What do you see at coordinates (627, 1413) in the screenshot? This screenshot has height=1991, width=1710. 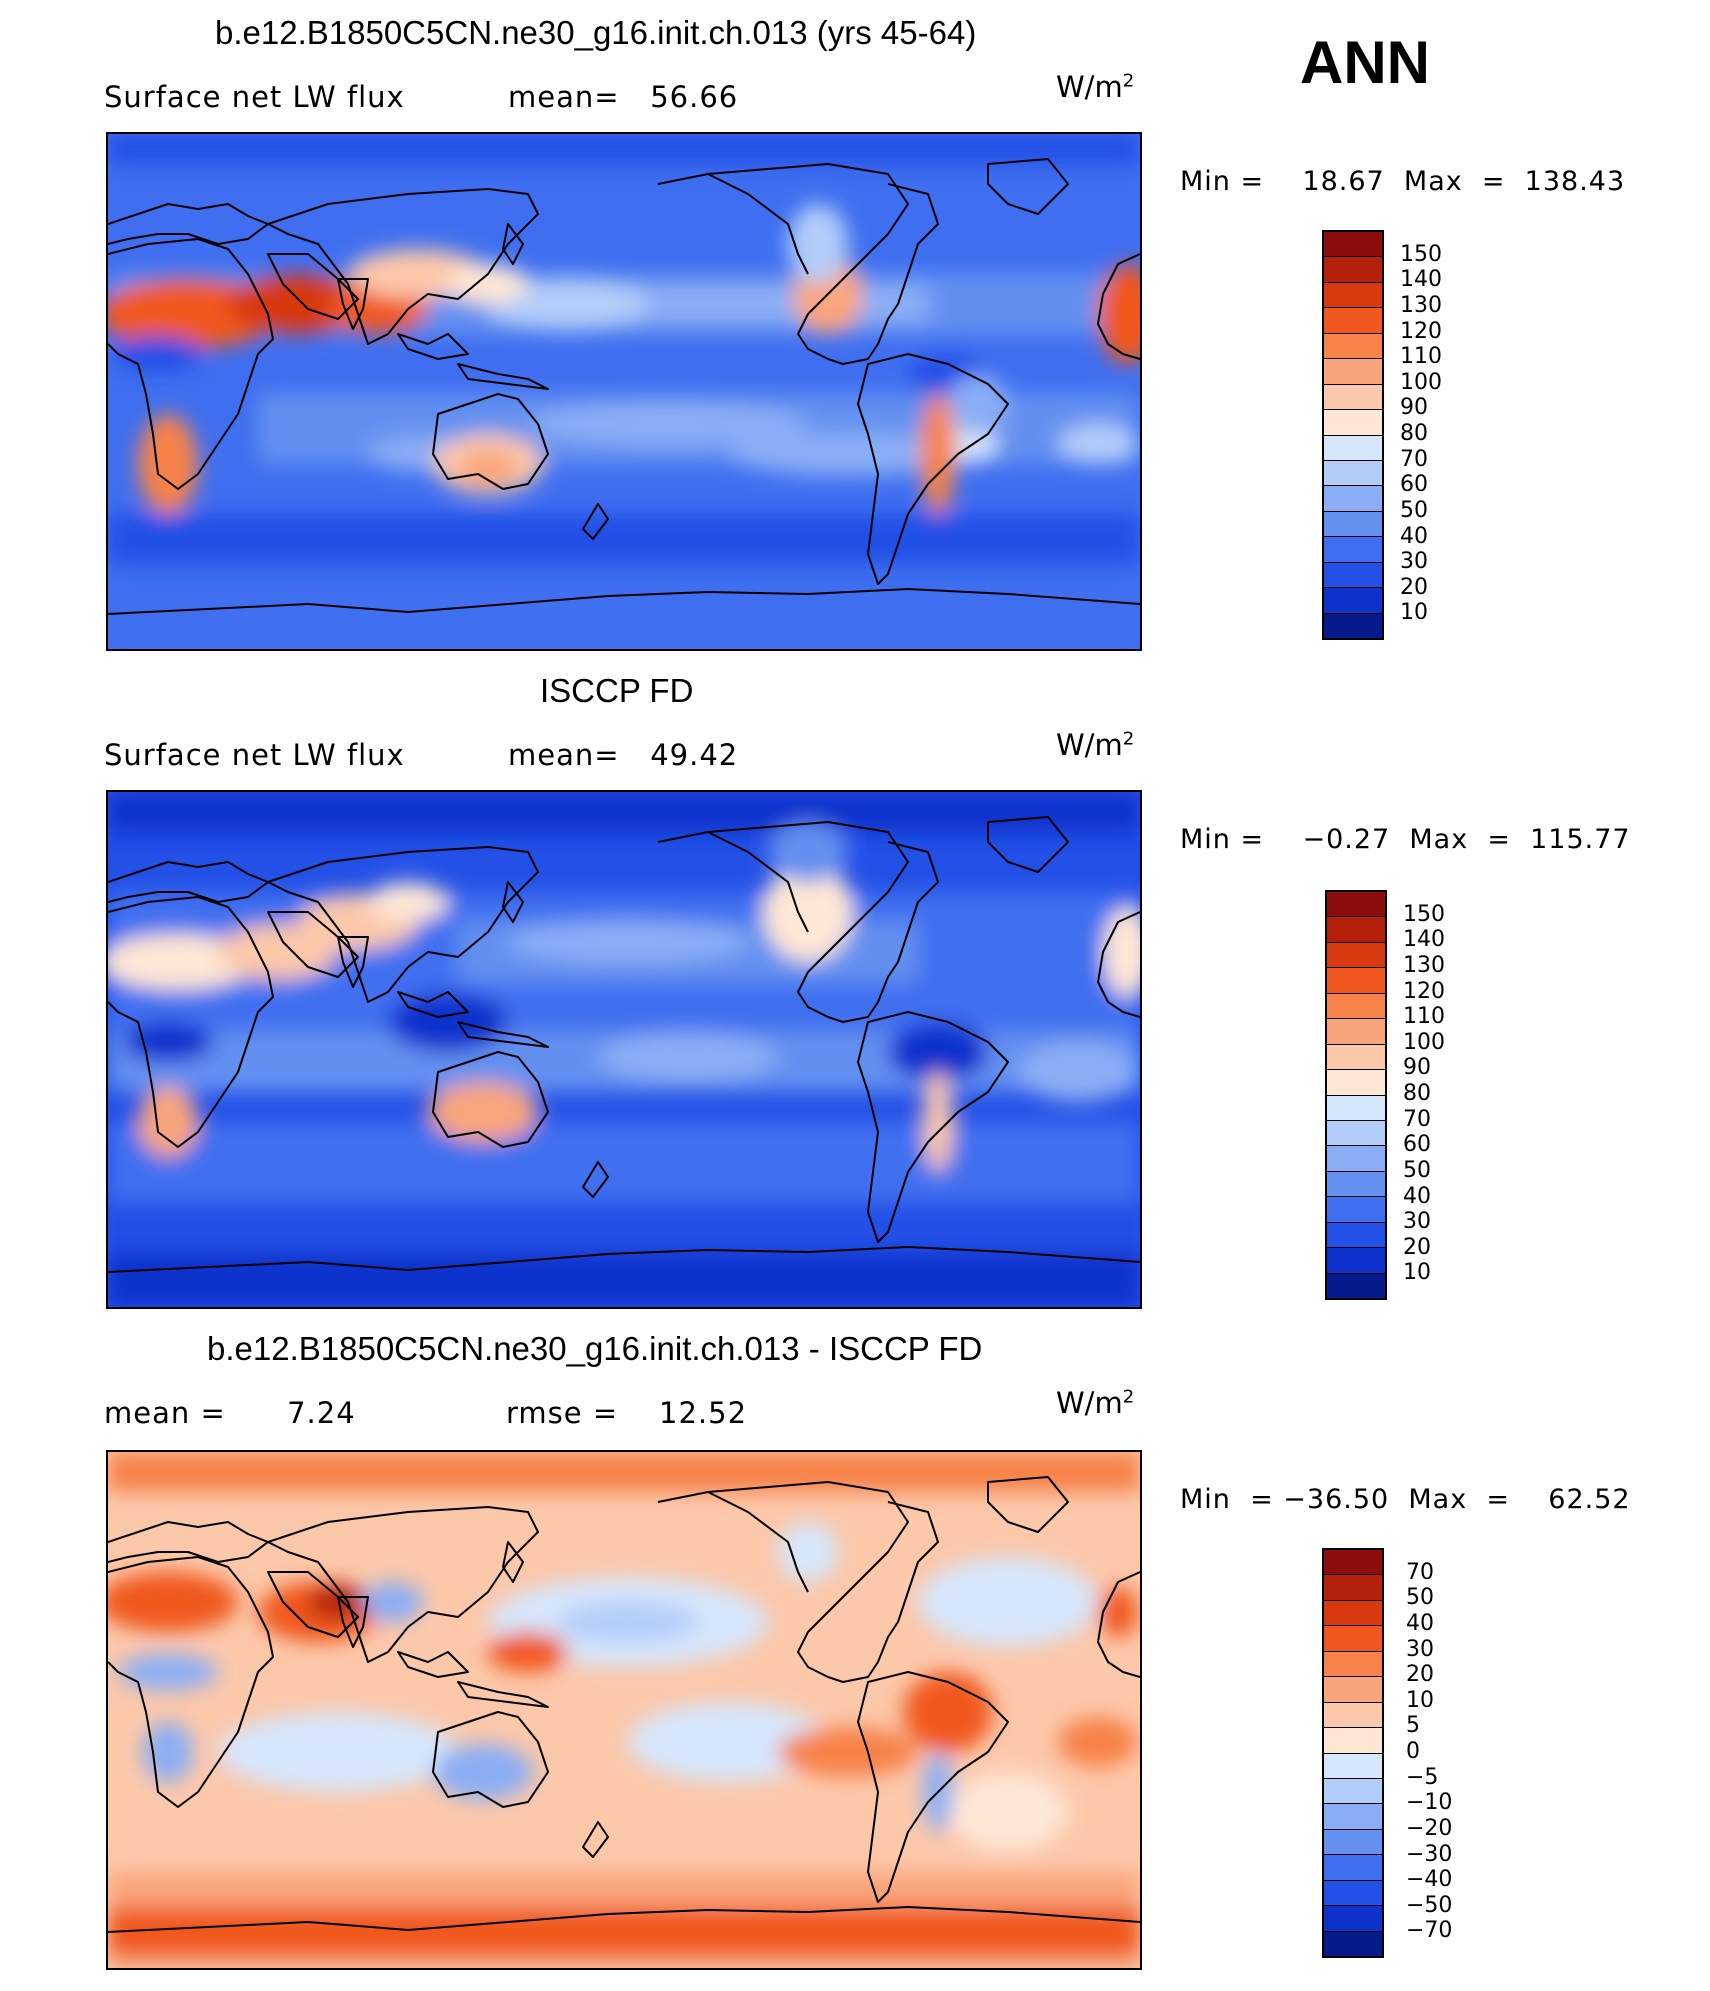 I see `panel-3-rmse-label: rmse = 12.52` at bounding box center [627, 1413].